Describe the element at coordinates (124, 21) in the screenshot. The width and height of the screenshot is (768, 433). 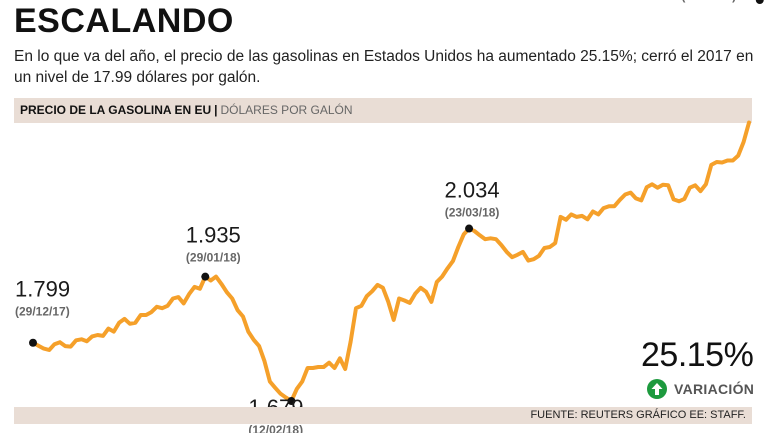
I see `chart-title: ESCALANDO` at that location.